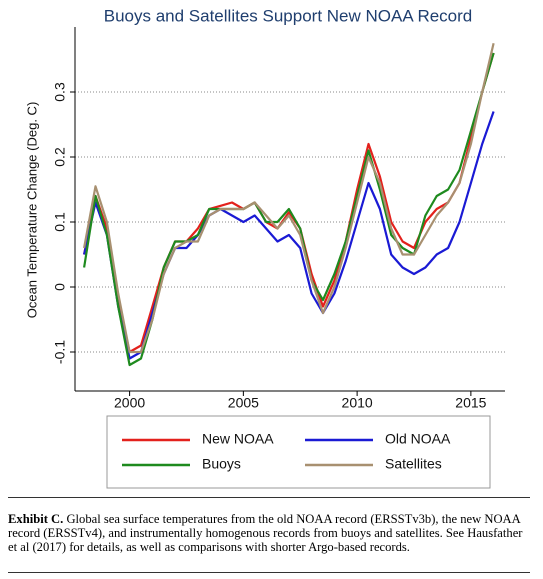 The height and width of the screenshot is (579, 543). What do you see at coordinates (60, 157) in the screenshot?
I see `y-tick-label: 0.2` at bounding box center [60, 157].